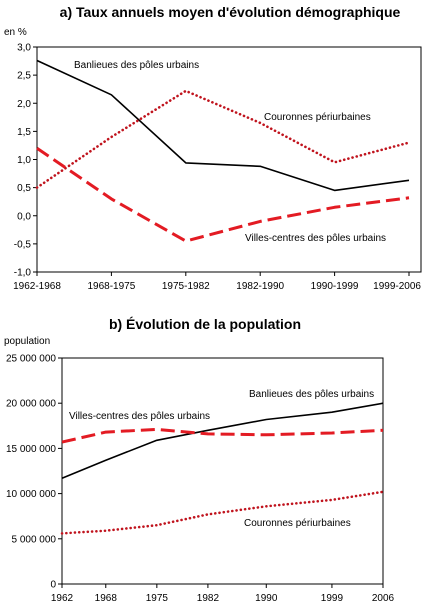 The image size is (424, 606). I want to click on chart-a-x-tick-label: 1999-2006, so click(397, 286).